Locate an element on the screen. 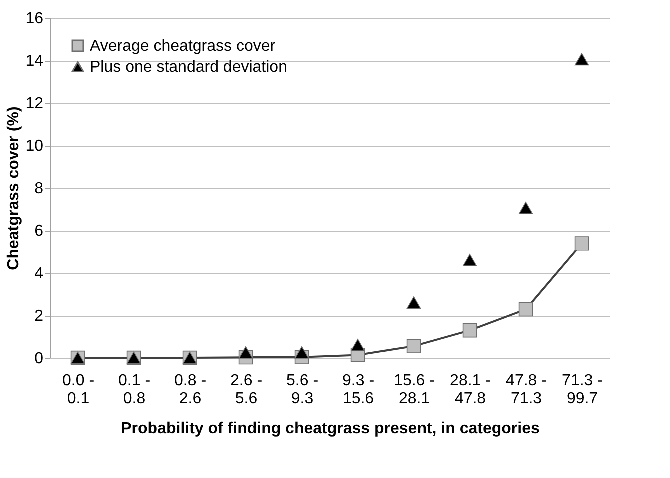 The width and height of the screenshot is (670, 478). y-tick-label: 16 is located at coordinates (35, 19).